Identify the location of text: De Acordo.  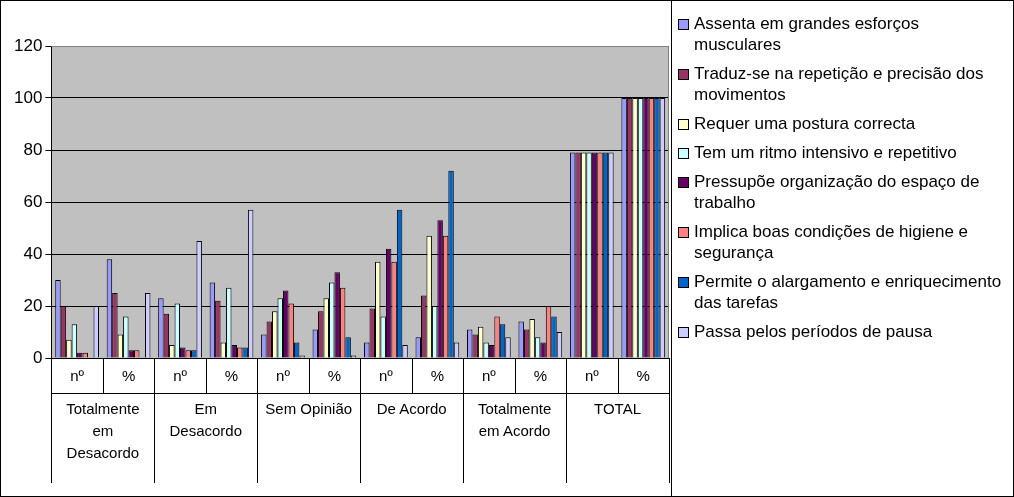
(411, 408).